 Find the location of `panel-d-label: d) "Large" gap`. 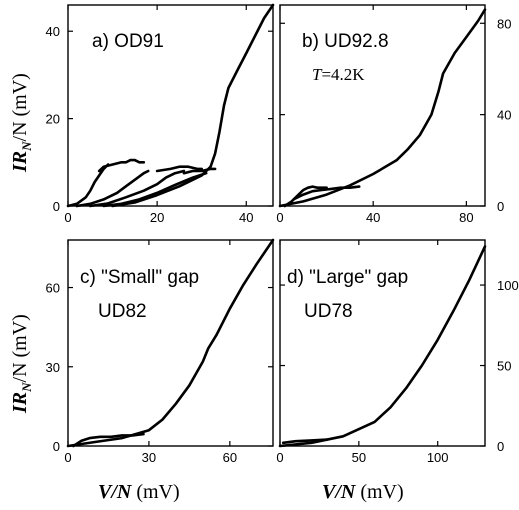

panel-d-label: d) "Large" gap is located at coordinates (347, 277).